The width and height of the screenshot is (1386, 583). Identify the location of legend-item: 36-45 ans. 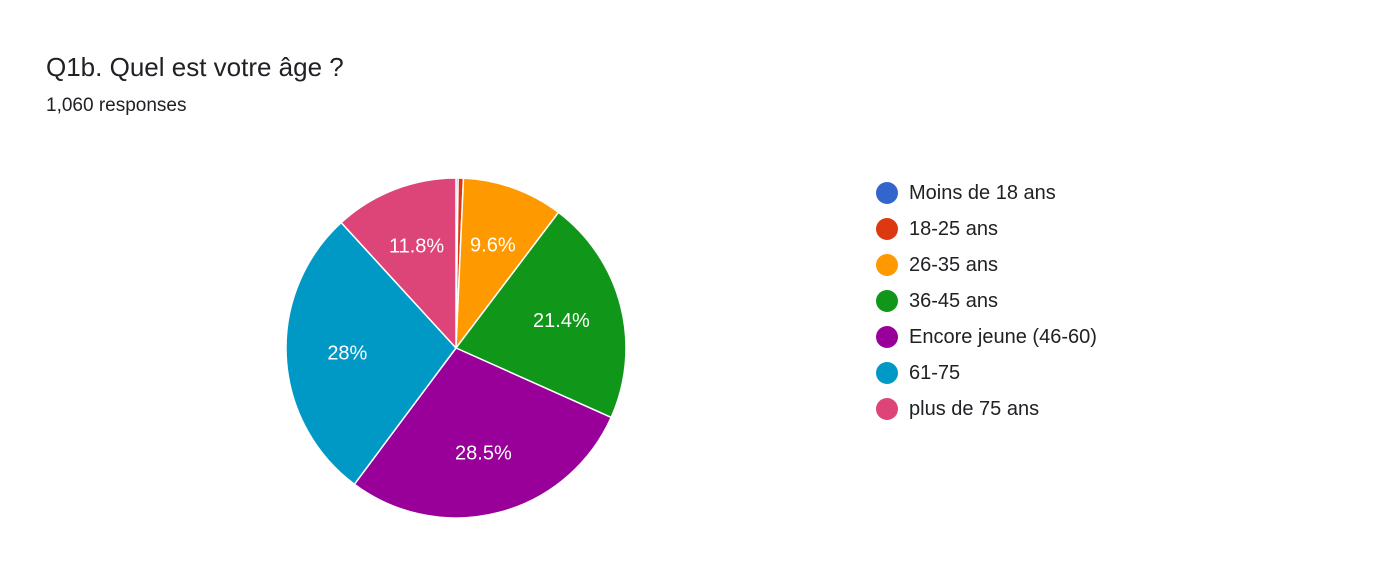
(986, 301).